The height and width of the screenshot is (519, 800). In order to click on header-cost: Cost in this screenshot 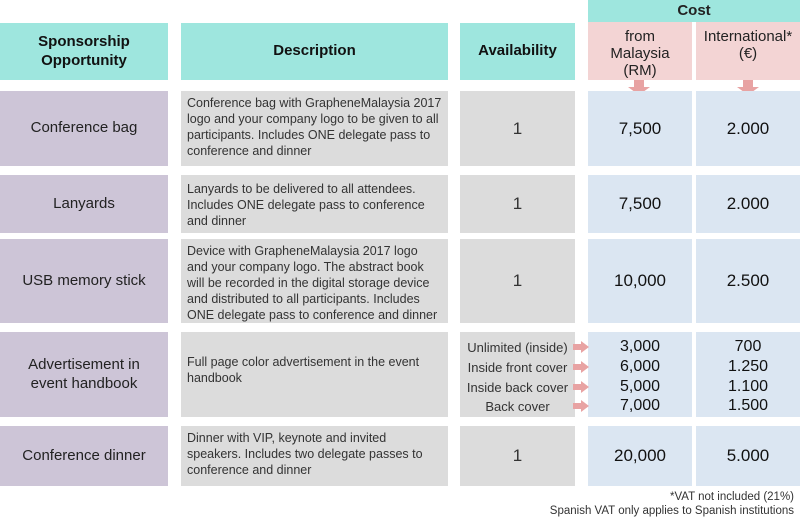, I will do `click(694, 11)`.